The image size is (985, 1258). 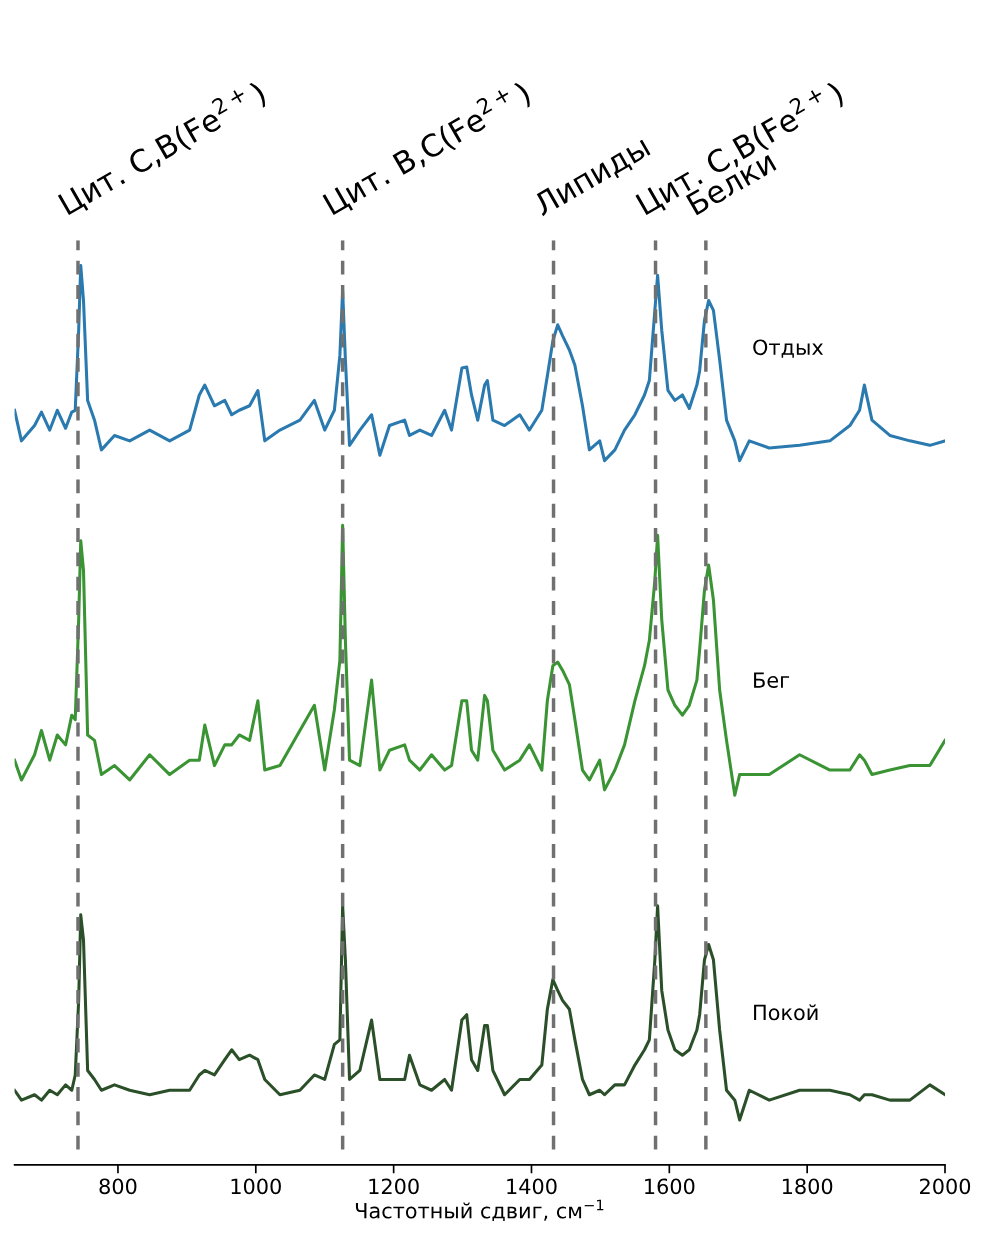 I want to click on x-tick-label: 1800, so click(x=807, y=1186).